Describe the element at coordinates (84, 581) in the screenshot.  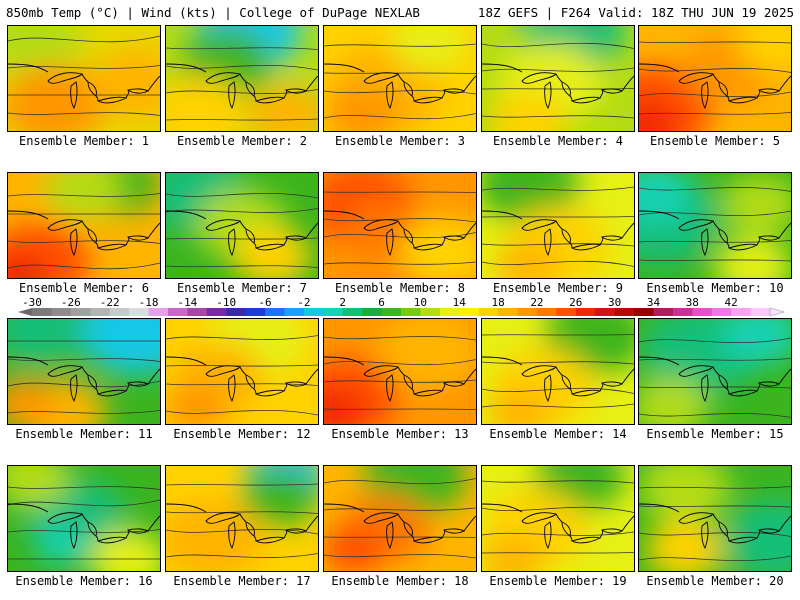
I see `ensemble-member-label: Ensemble Member: 16` at that location.